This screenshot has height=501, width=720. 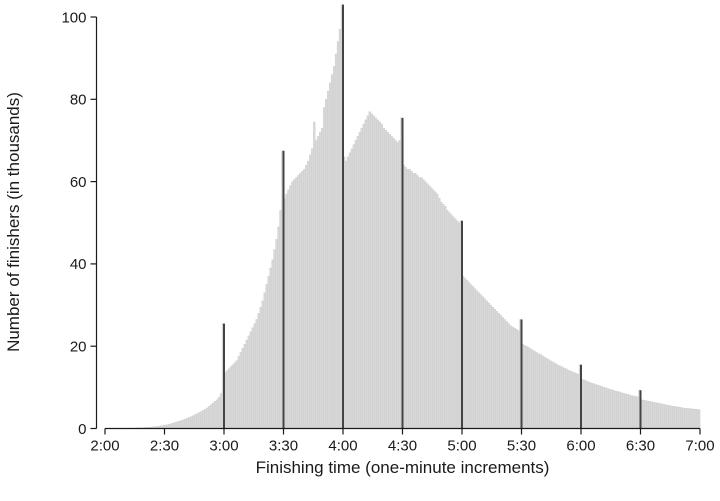 What do you see at coordinates (283, 446) in the screenshot?
I see `x-tick-label: 3:30` at bounding box center [283, 446].